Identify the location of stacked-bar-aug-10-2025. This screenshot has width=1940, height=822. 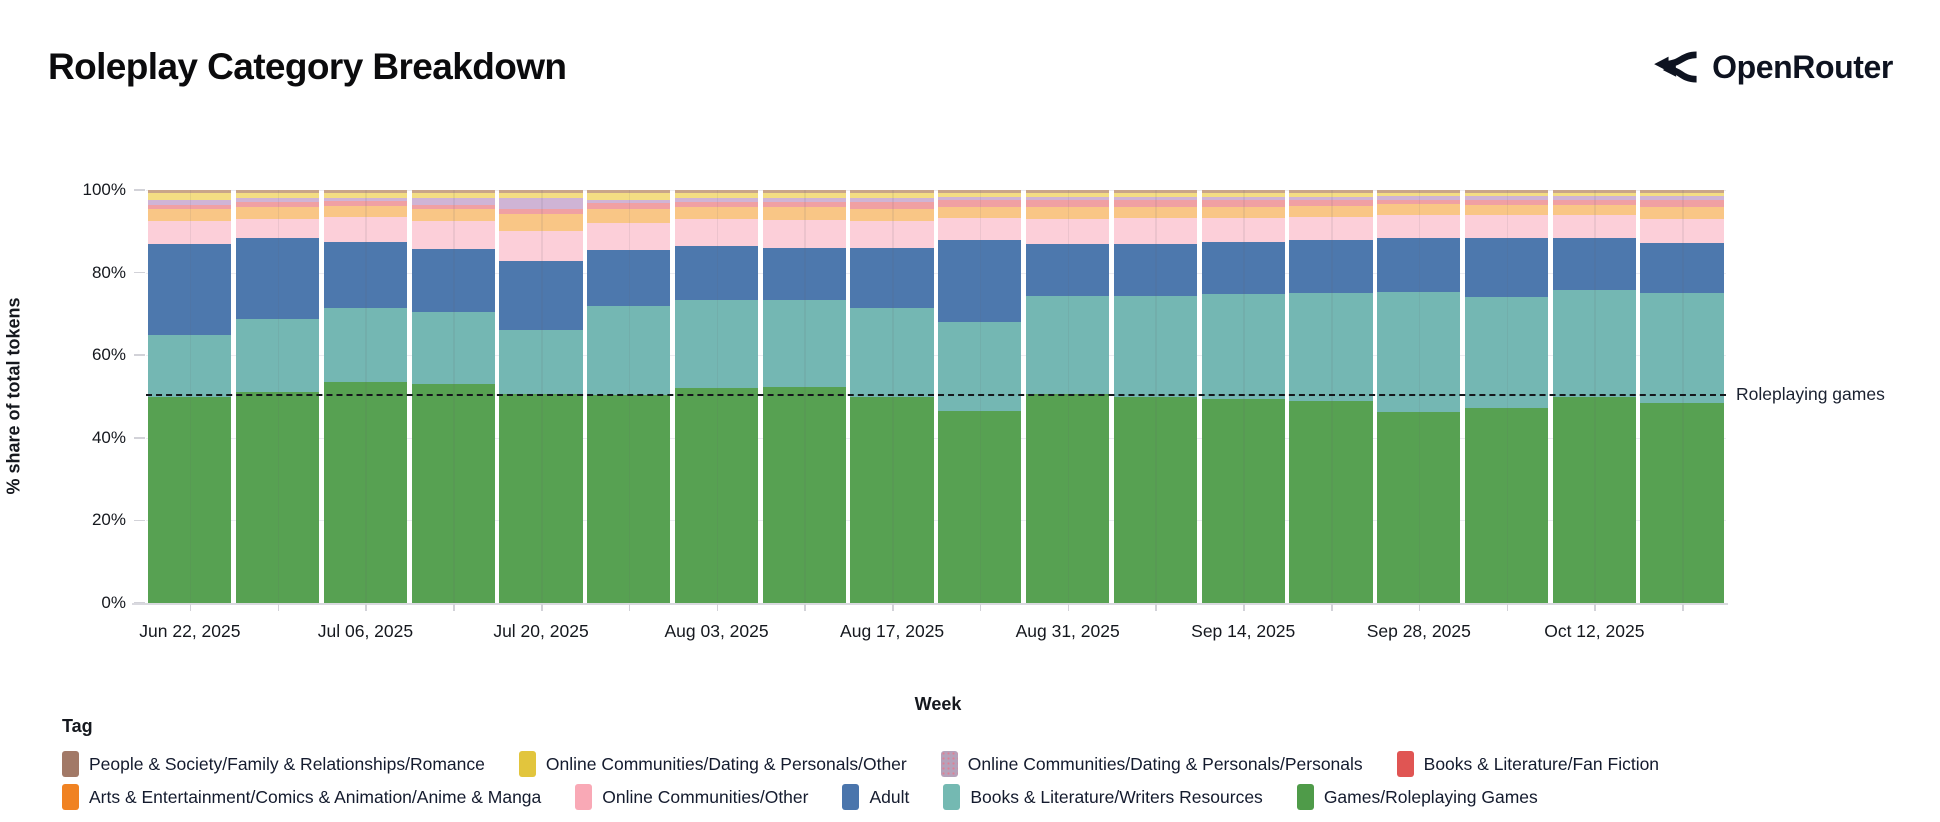
(804, 396).